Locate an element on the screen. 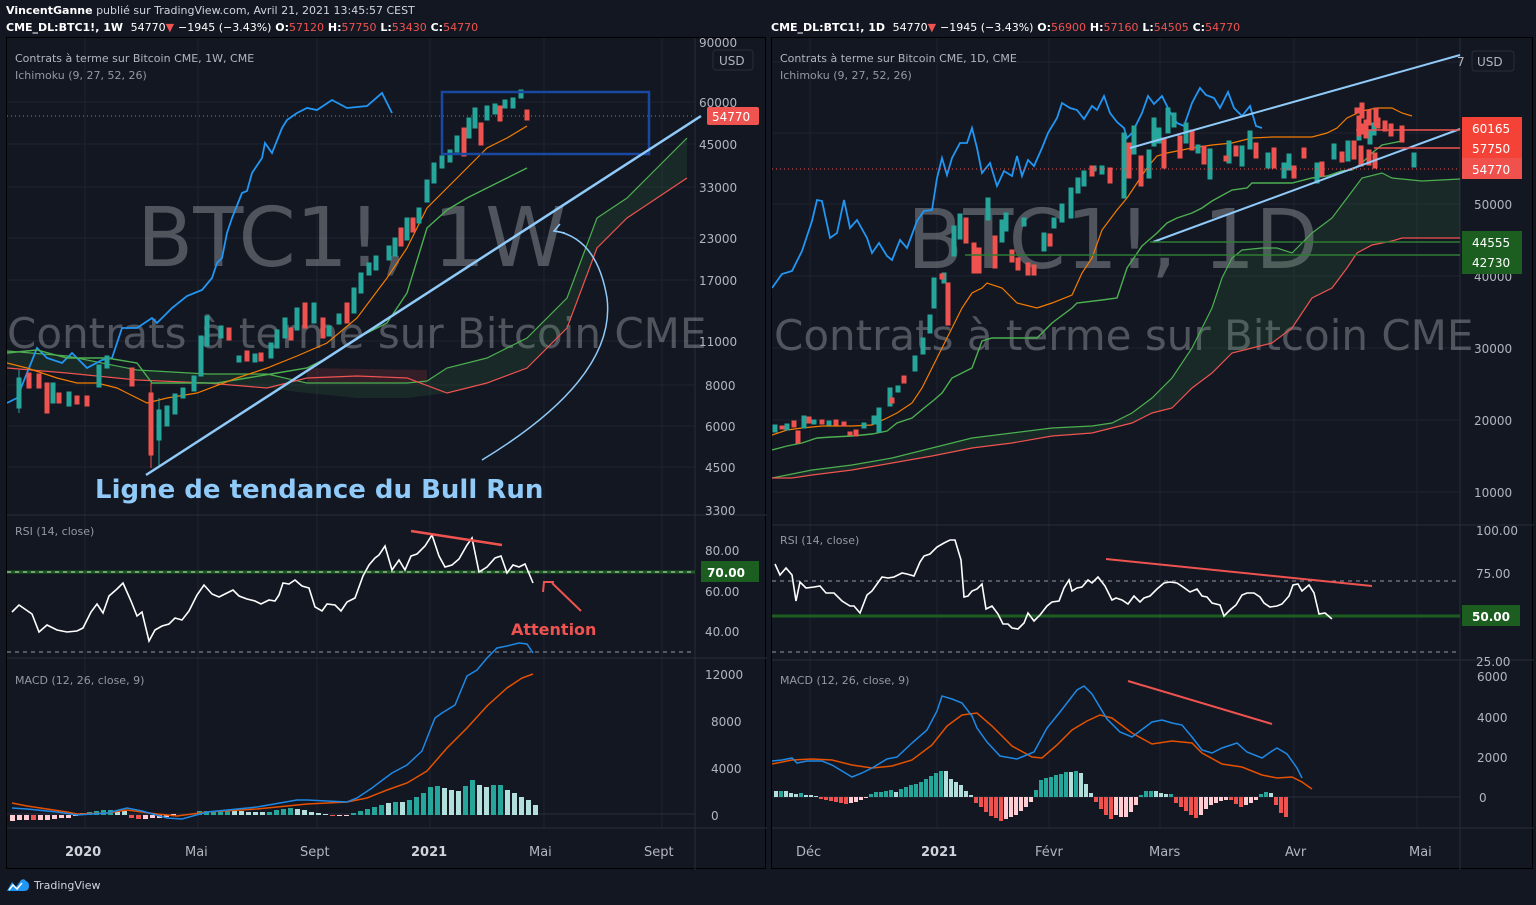 The height and width of the screenshot is (905, 1536). left-close: 54770 is located at coordinates (461, 27).